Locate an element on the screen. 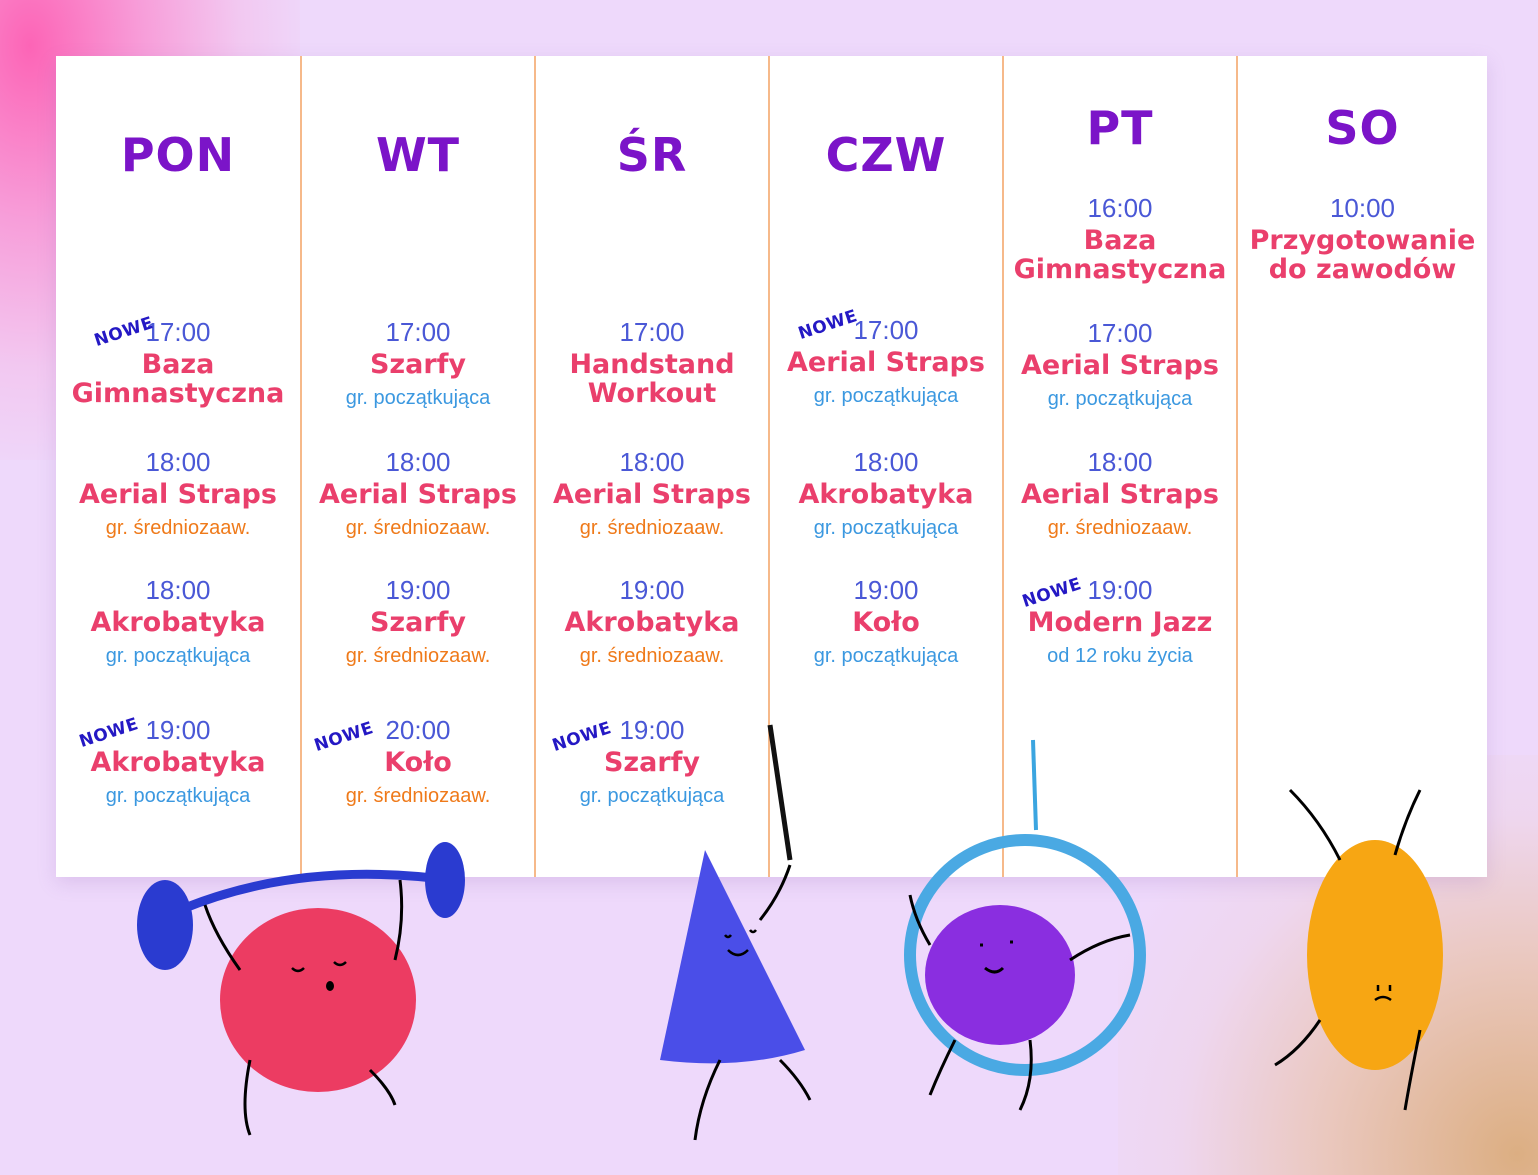  class-slot: 20:00 Koło gr. średniozaaw. is located at coordinates (418, 762).